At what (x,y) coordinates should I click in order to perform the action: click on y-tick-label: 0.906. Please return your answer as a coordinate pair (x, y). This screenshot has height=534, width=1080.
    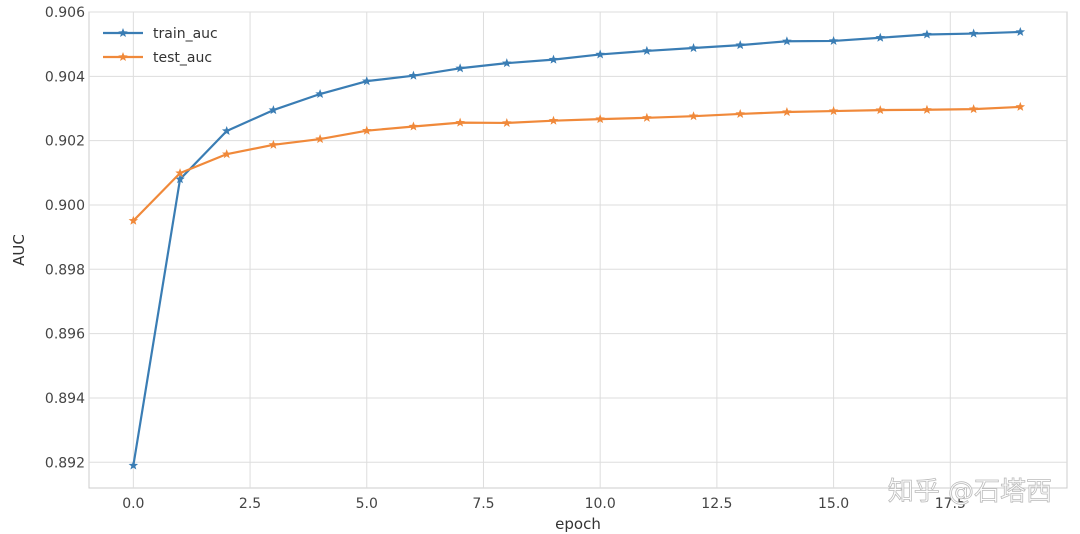
    Looking at the image, I should click on (65, 13).